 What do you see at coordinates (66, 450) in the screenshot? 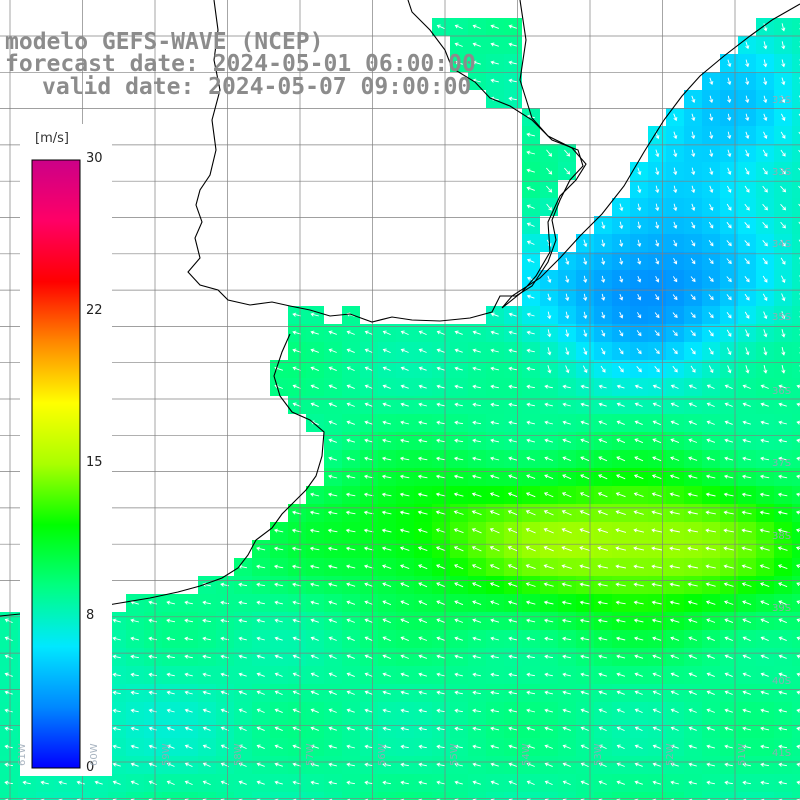
I see `colorbar` at bounding box center [66, 450].